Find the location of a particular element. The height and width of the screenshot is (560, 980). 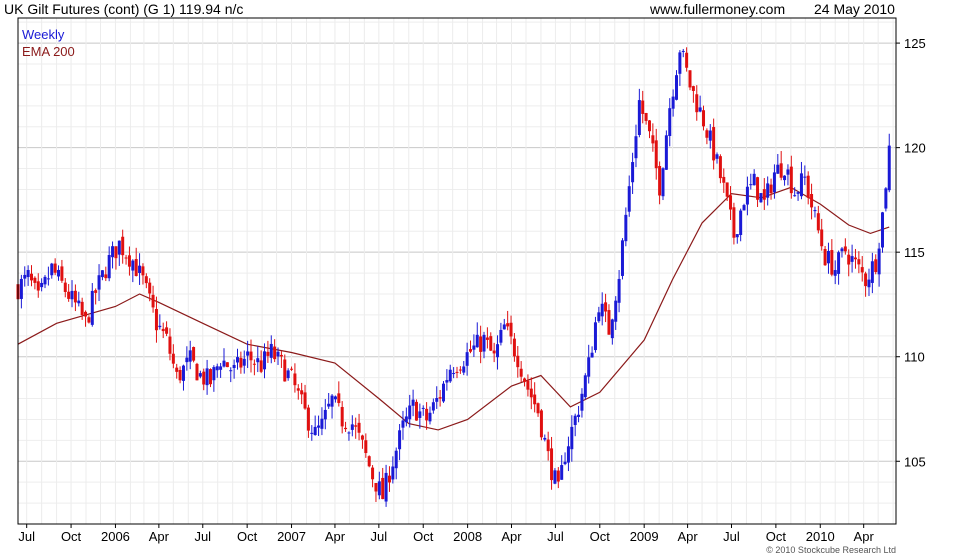

y-tick-label: 115 is located at coordinates (914, 252).